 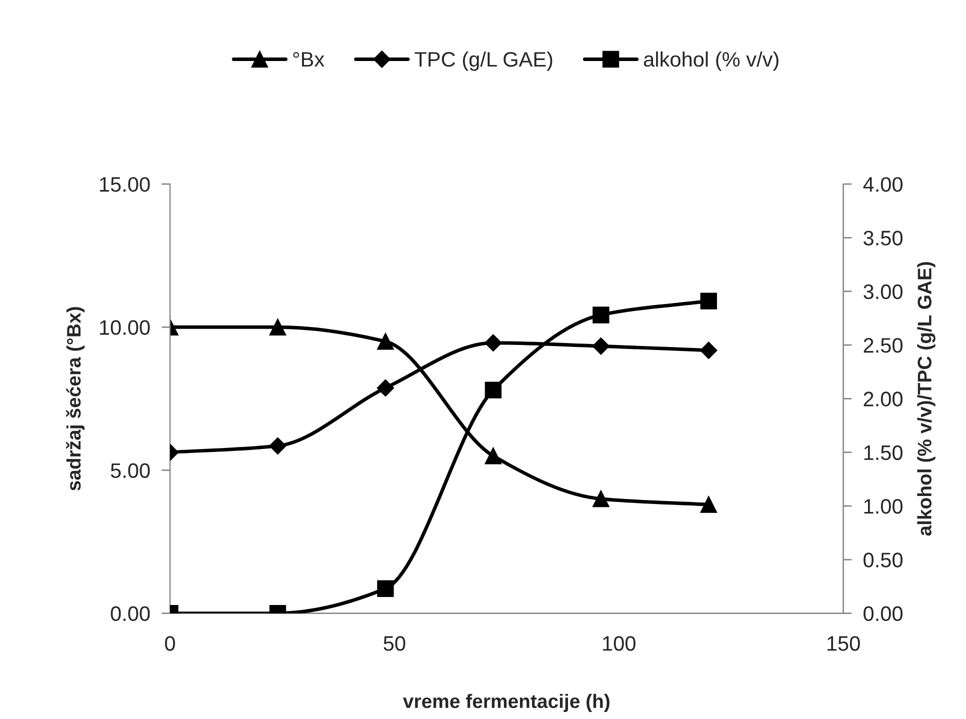 What do you see at coordinates (125, 327) in the screenshot?
I see `y-tick-label: 10.00` at bounding box center [125, 327].